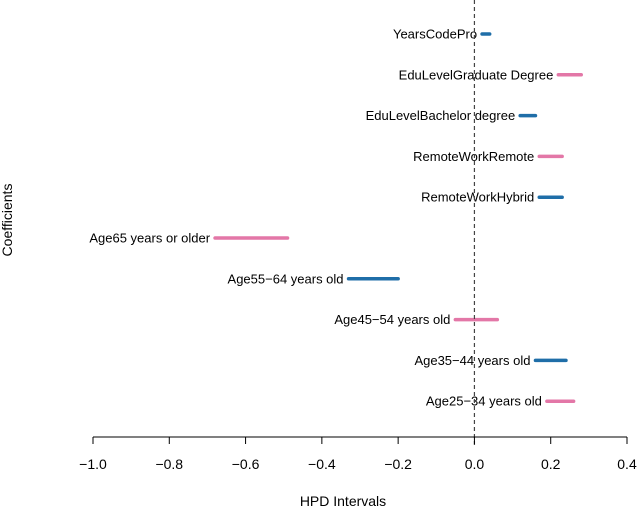 The height and width of the screenshot is (512, 642). Describe the element at coordinates (484, 401) in the screenshot. I see `interval-label: Age25−34 years old` at that location.